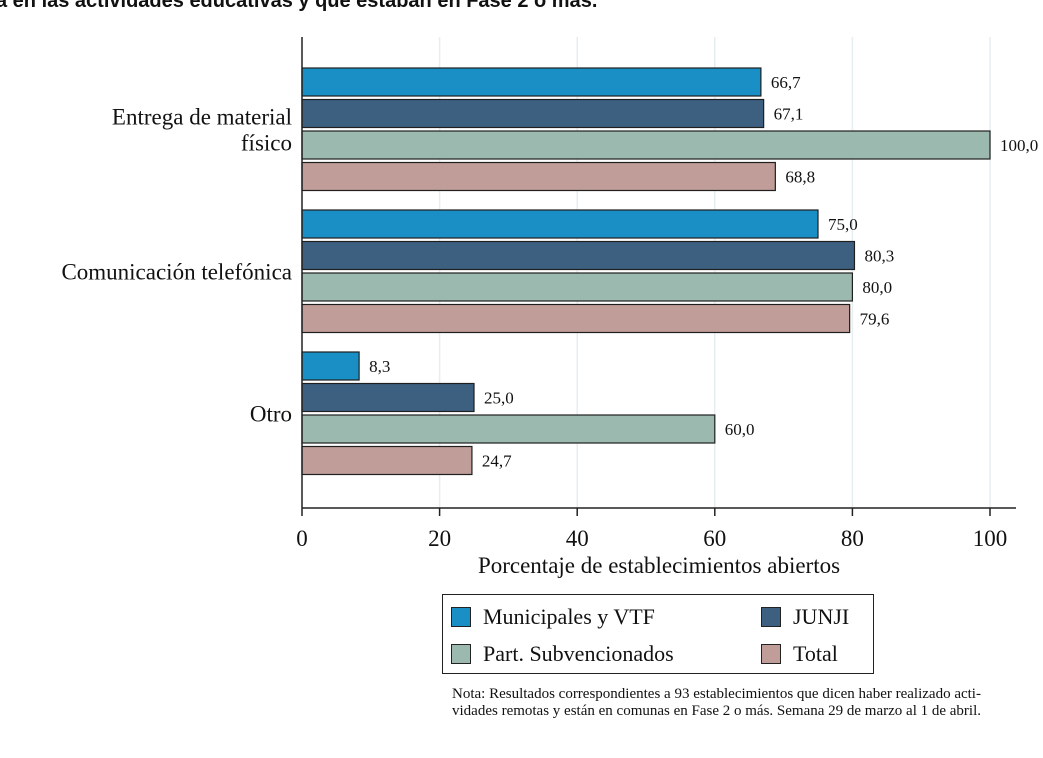  I want to click on legend-swatch-particulares, so click(461, 654).